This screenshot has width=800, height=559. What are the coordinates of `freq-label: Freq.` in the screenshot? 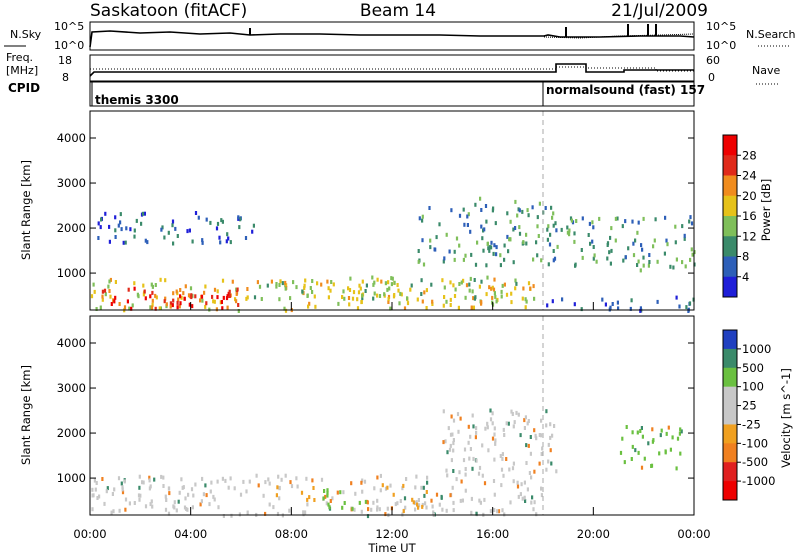 It's located at (19, 57).